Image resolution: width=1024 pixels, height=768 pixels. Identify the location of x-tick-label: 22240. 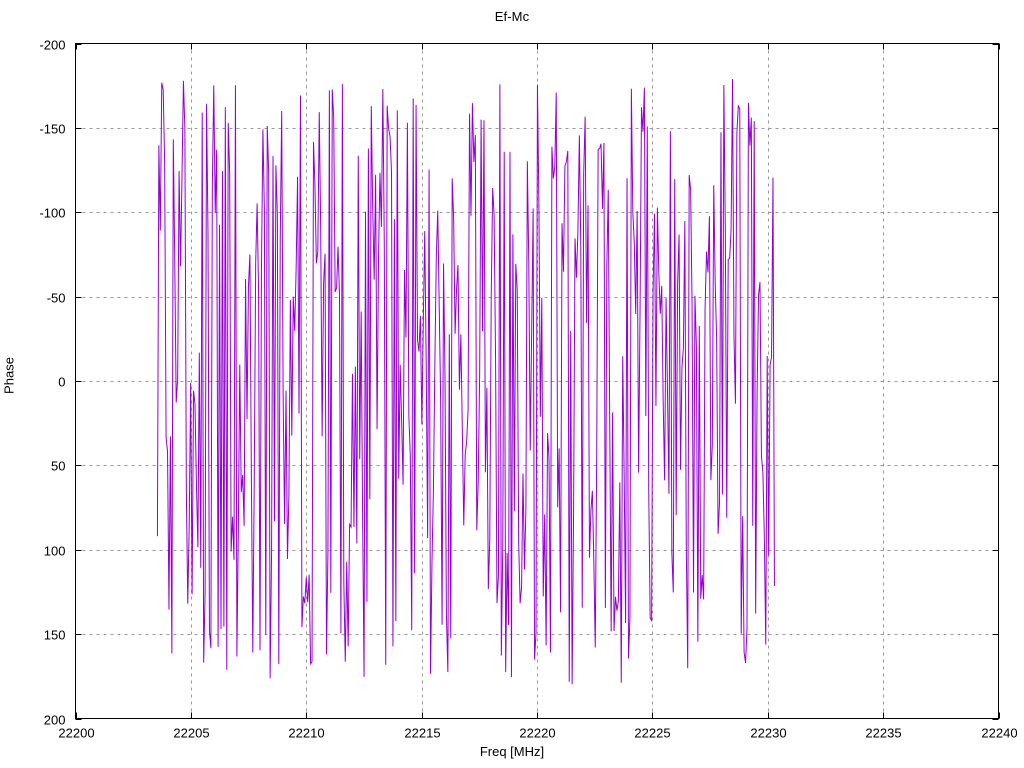
(999, 733).